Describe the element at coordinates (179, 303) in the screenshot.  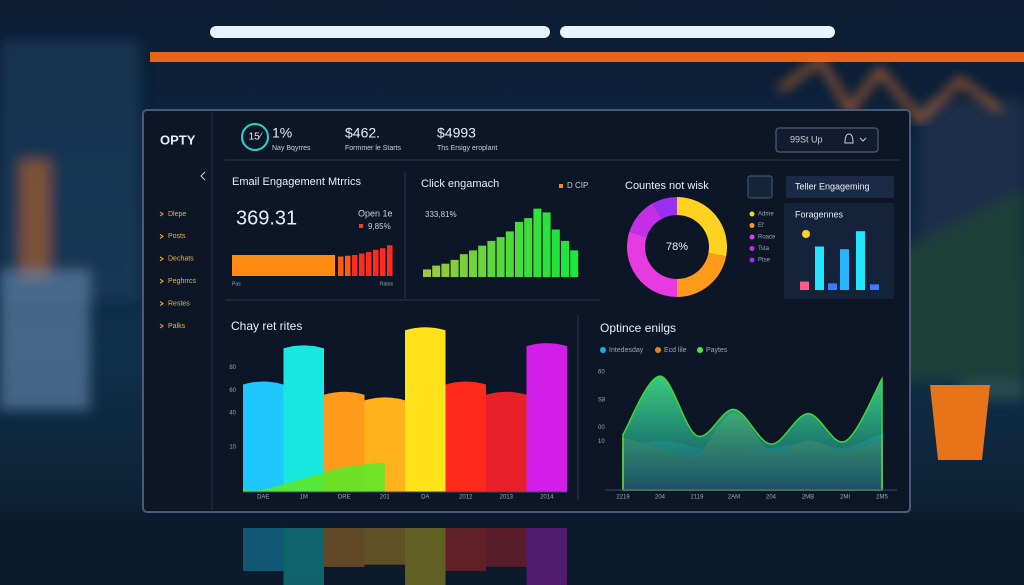
I see `nav-item: Restes` at that location.